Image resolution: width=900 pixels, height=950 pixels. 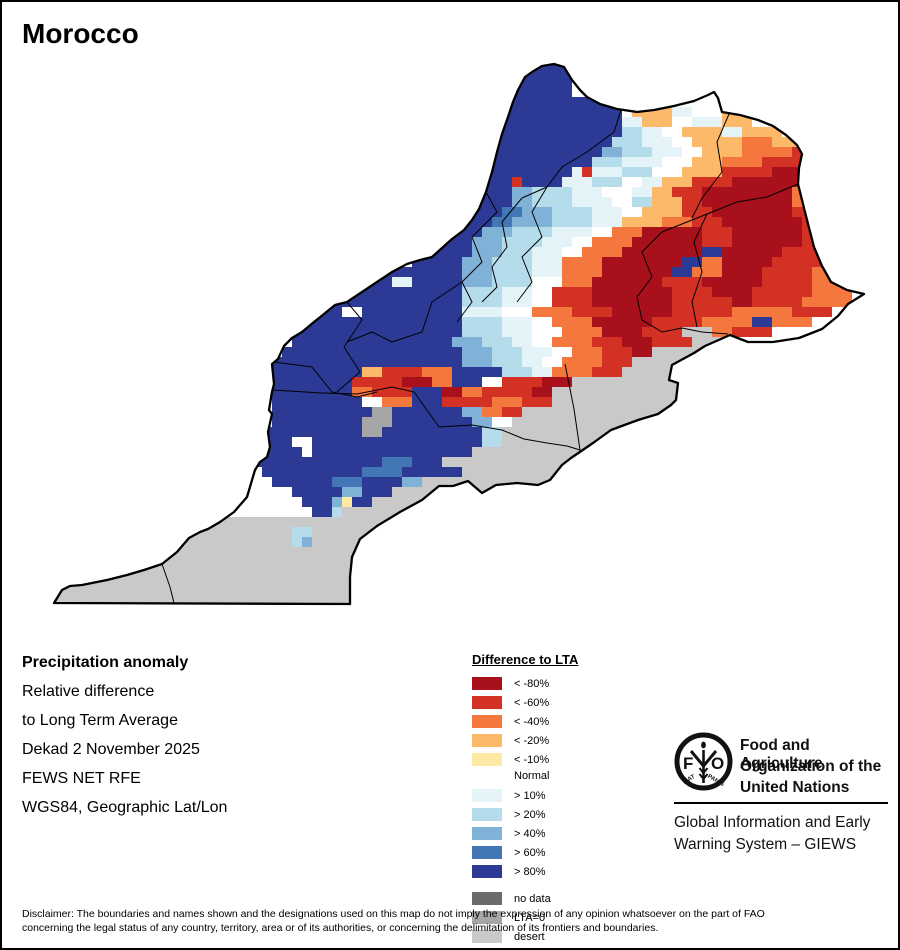 I want to click on fao-logo-icon: F O FIAT PANIS, so click(x=703, y=761).